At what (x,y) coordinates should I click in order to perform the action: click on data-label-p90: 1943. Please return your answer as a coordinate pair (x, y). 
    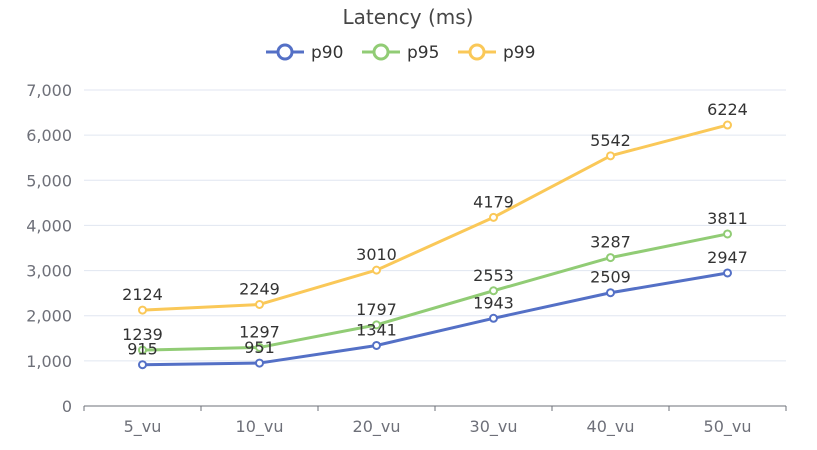
    Looking at the image, I should click on (493, 302).